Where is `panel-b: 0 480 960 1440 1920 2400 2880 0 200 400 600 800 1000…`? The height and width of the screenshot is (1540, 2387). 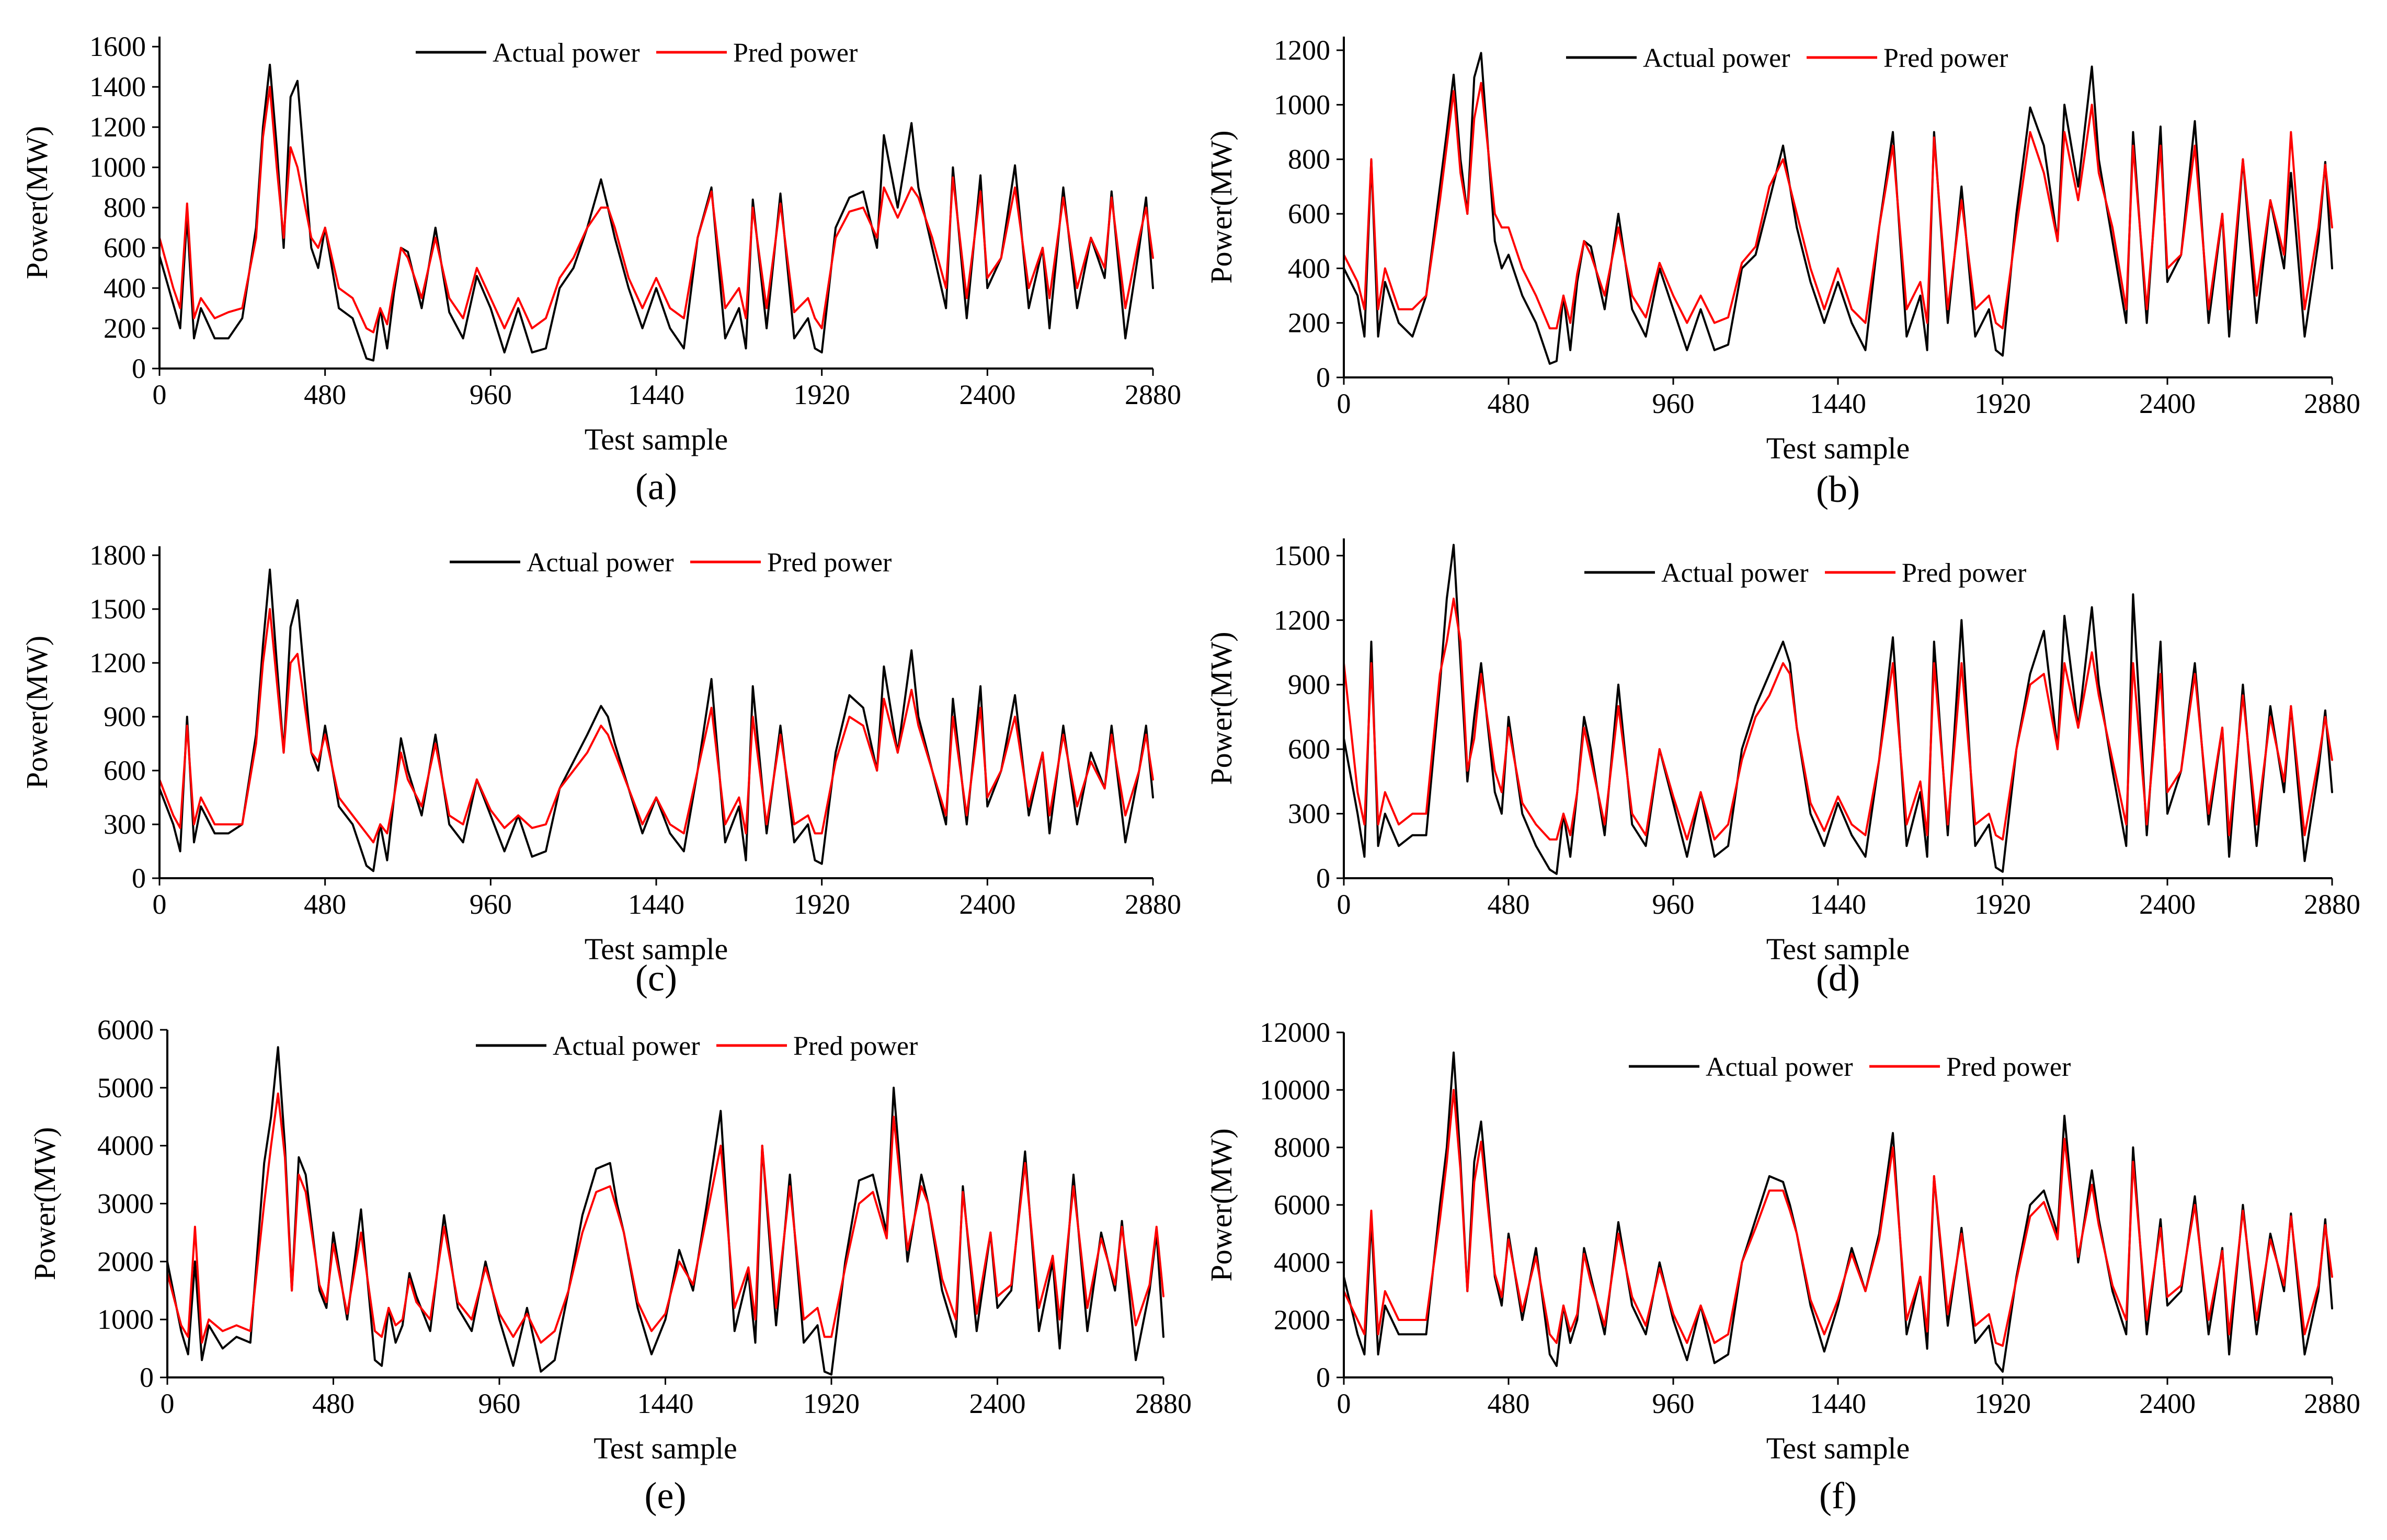 panel-b: 0 480 960 1440 1920 2400 2880 0 200 400 600 800 1000… is located at coordinates (1782, 272).